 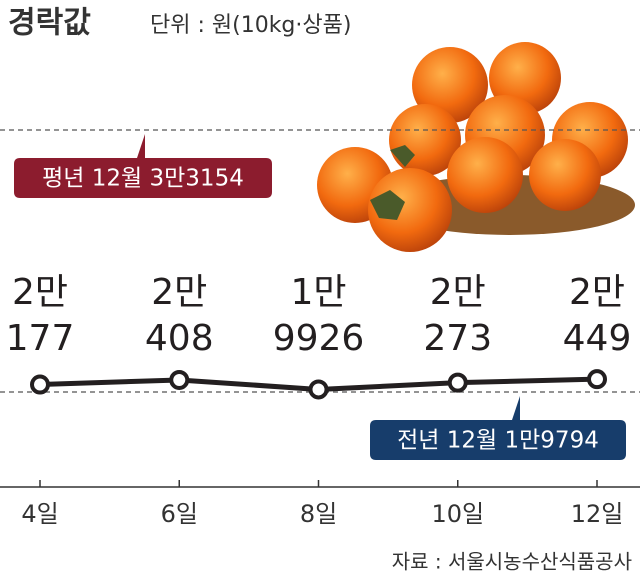 What do you see at coordinates (318, 514) in the screenshot?
I see `x-tick-label: 8일` at bounding box center [318, 514].